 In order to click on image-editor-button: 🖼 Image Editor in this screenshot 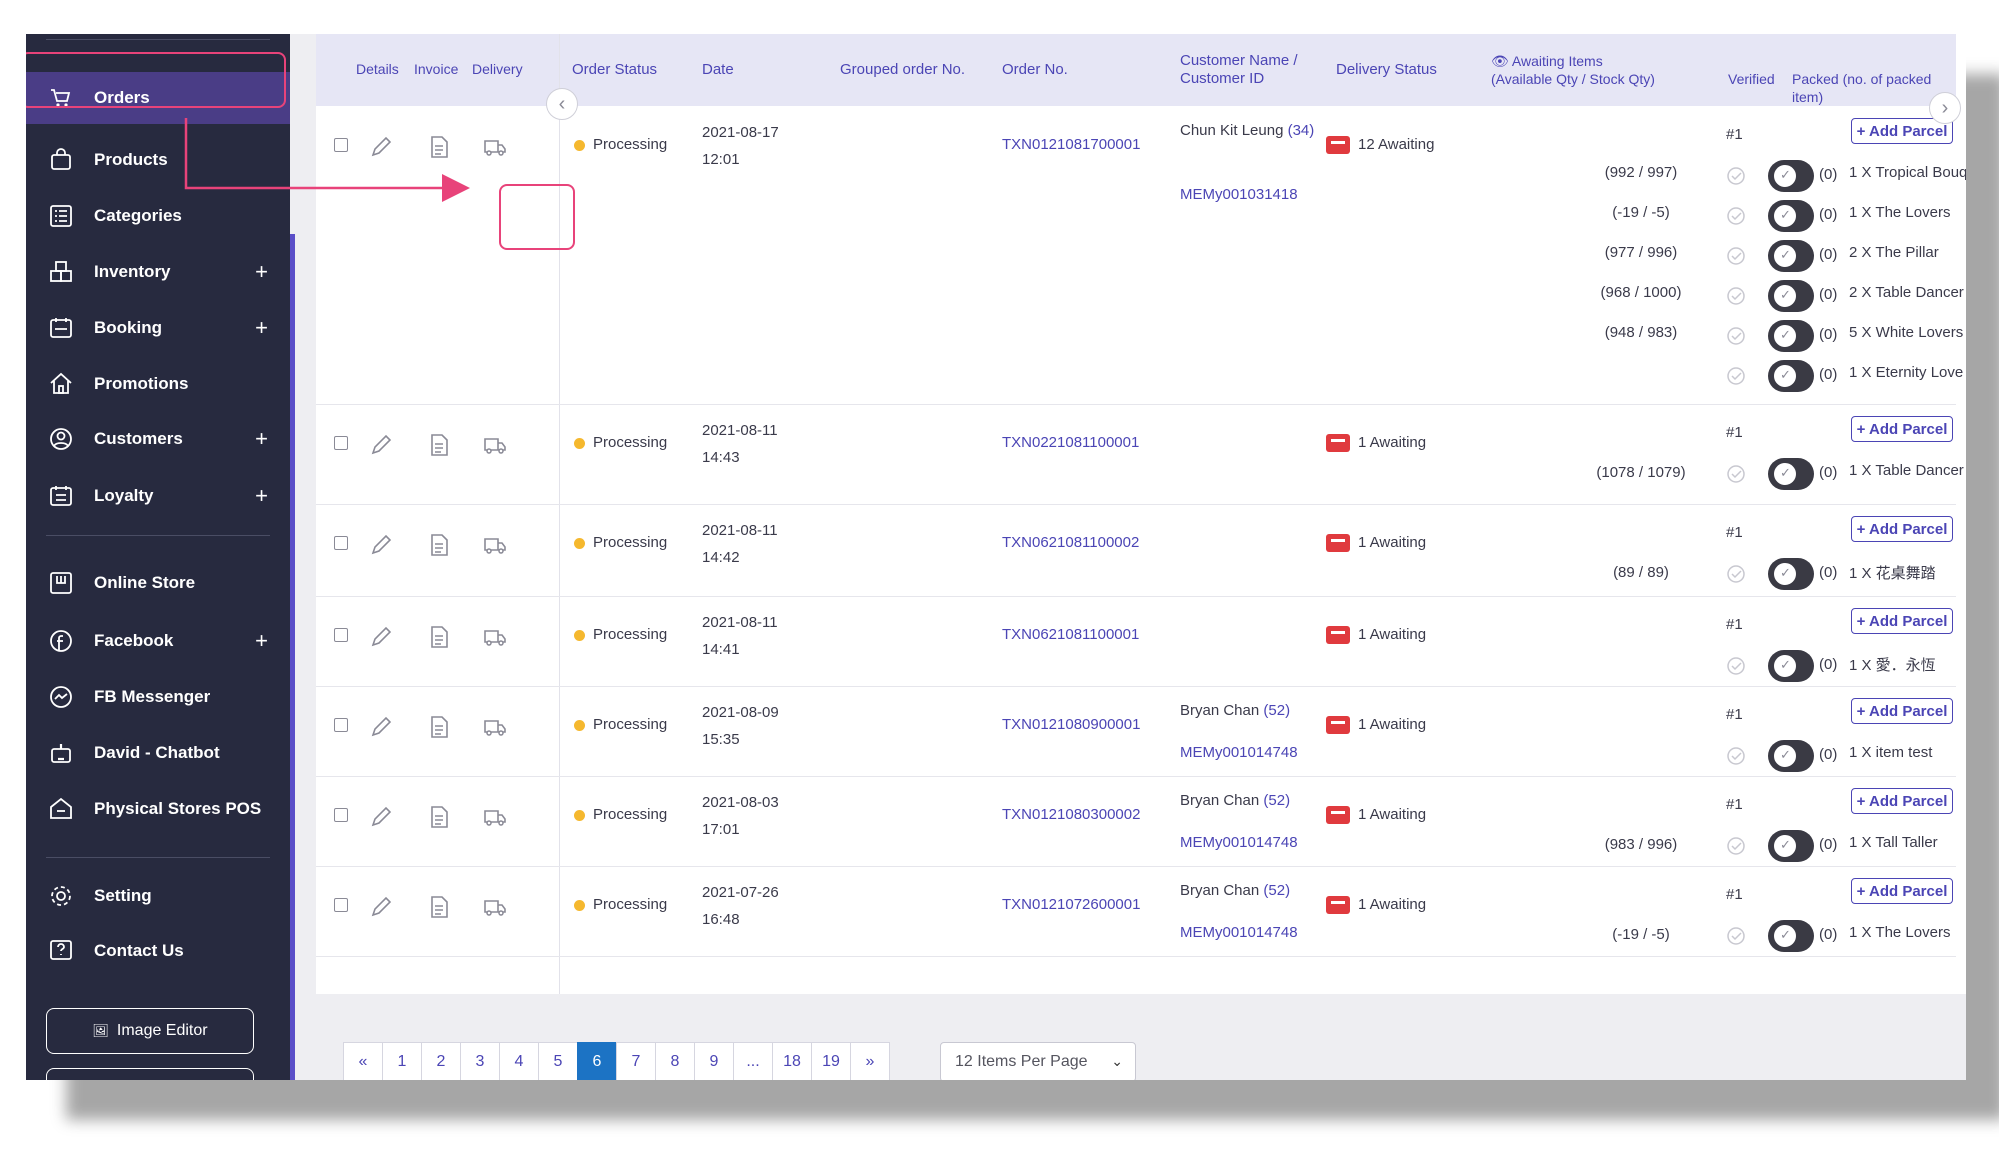, I will do `click(150, 1031)`.